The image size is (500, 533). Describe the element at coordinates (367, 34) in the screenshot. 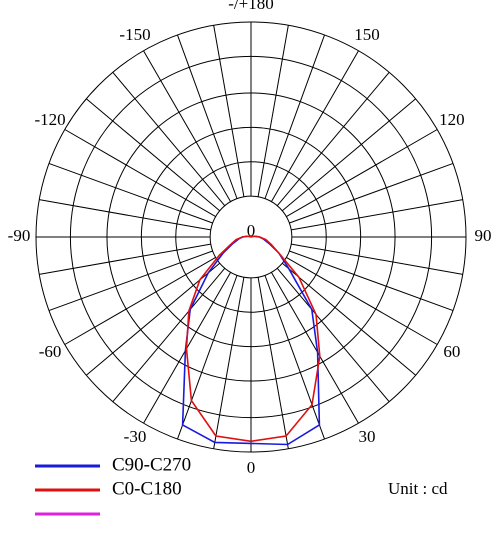

I see `theta-tick-label: 150` at that location.